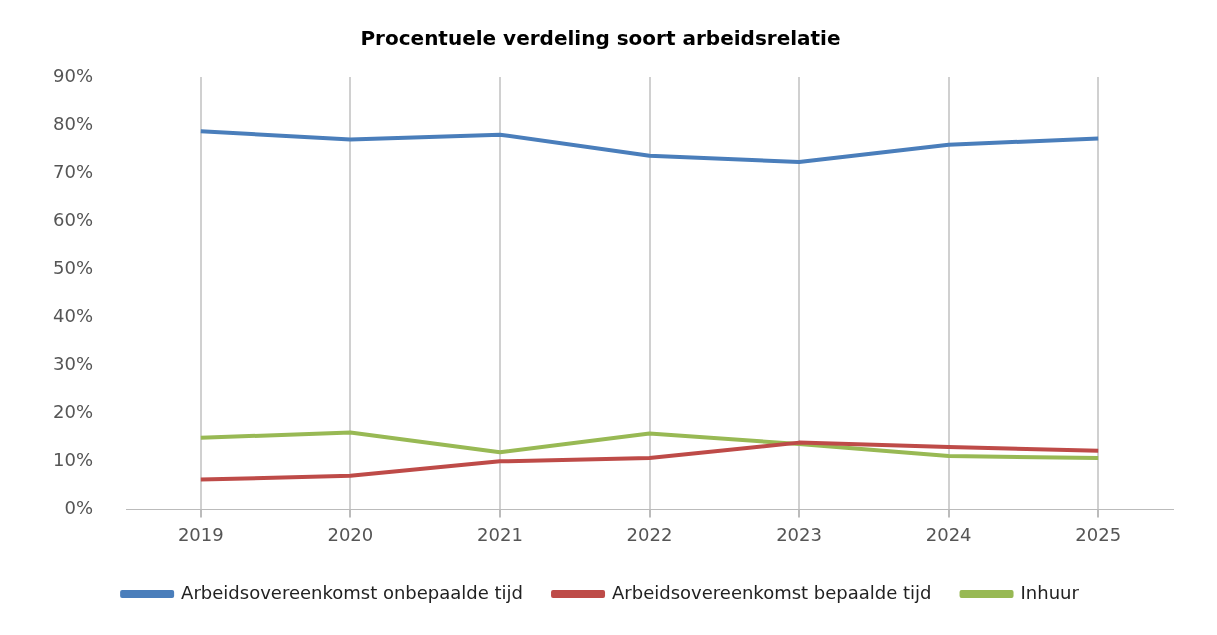  I want to click on x-tick-label: 2023, so click(799, 534).